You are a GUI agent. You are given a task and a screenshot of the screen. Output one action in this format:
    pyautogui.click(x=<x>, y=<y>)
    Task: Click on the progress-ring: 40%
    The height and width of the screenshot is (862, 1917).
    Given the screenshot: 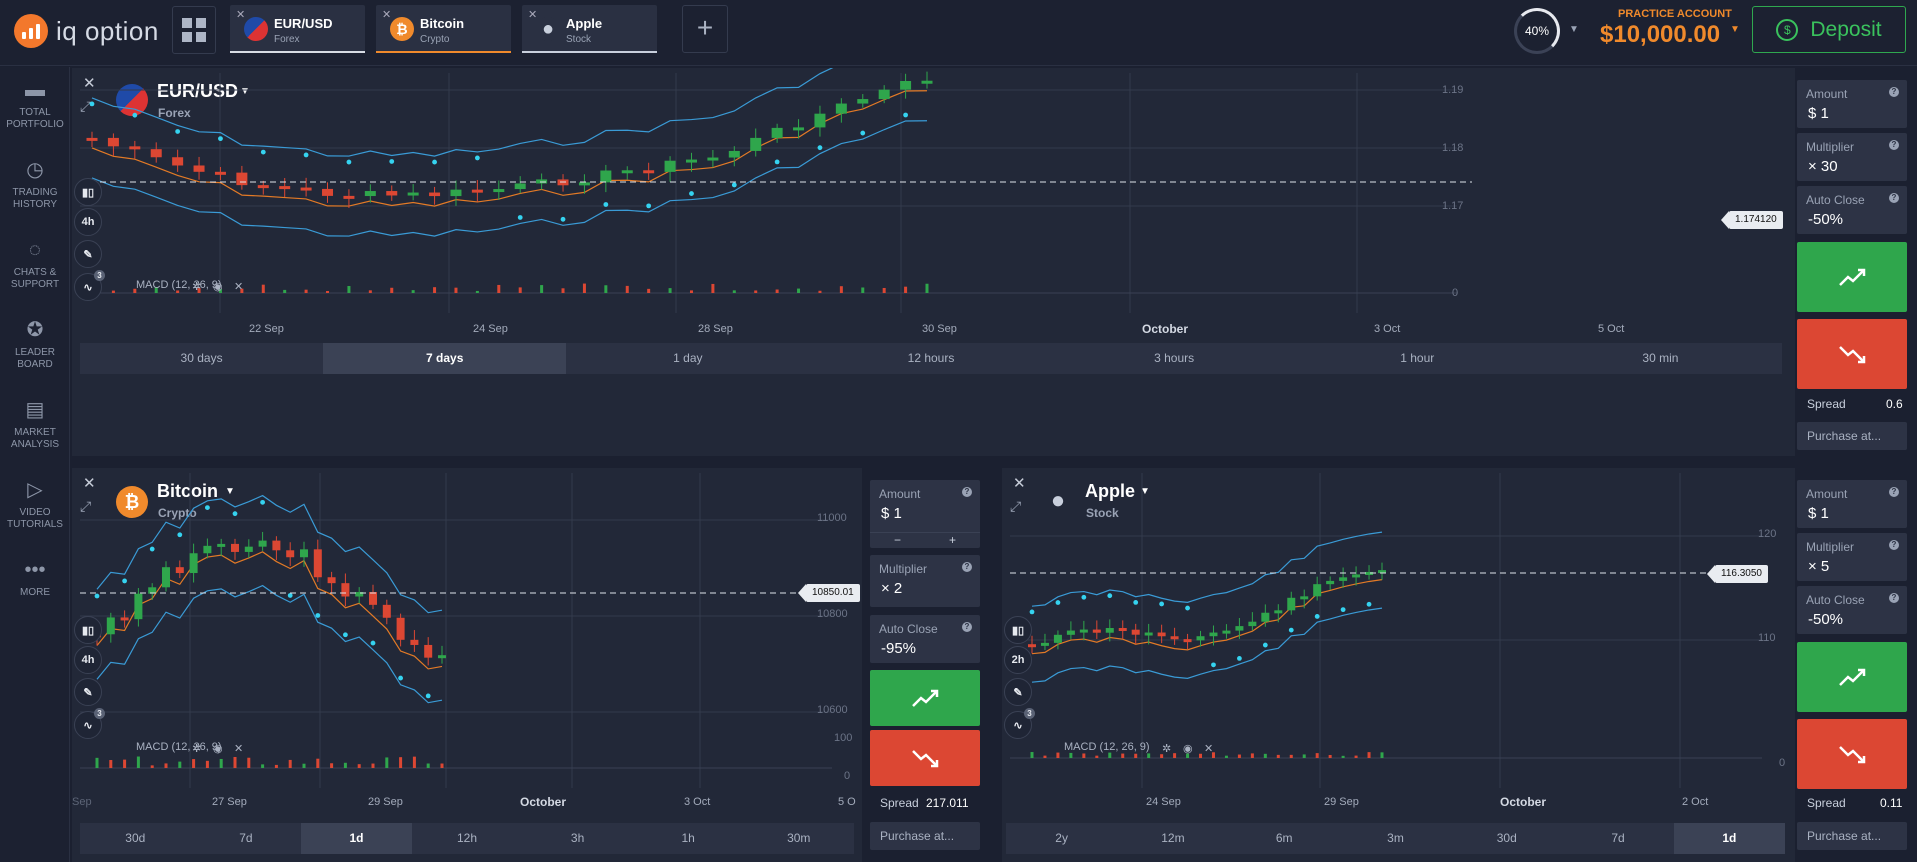 What is the action you would take?
    pyautogui.click(x=1537, y=31)
    